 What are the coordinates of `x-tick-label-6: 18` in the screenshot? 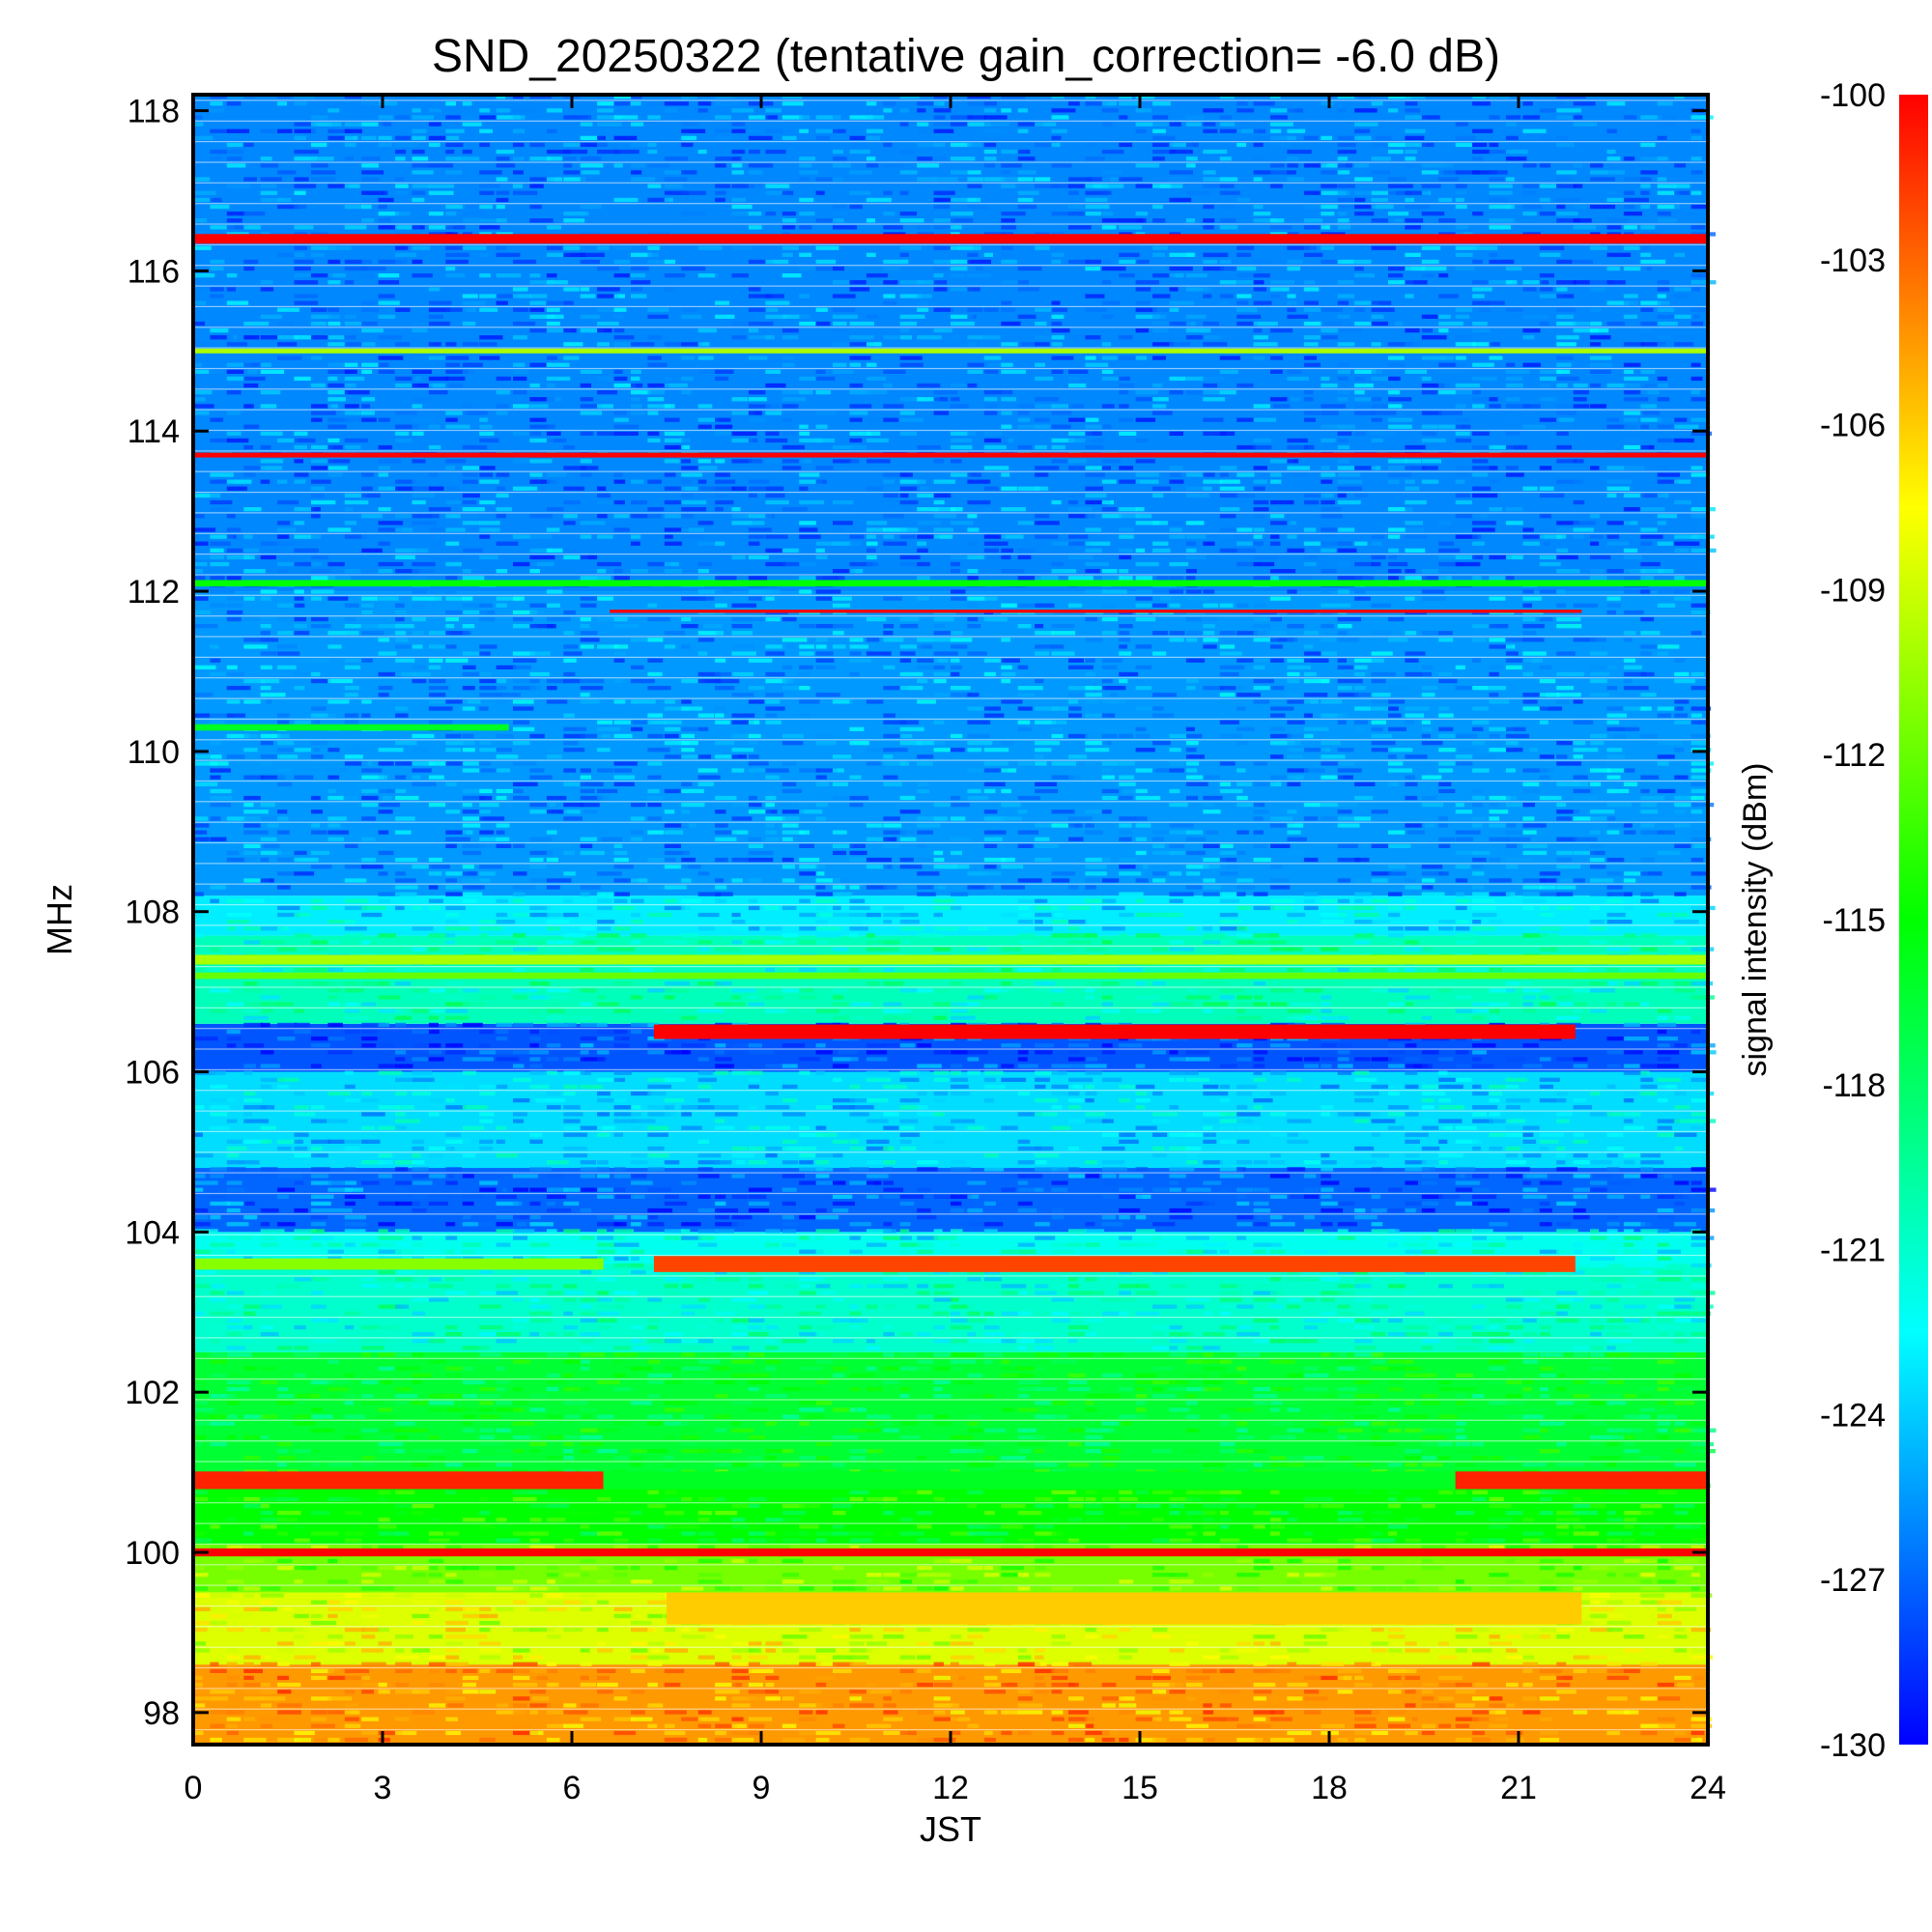 It's located at (1329, 1788).